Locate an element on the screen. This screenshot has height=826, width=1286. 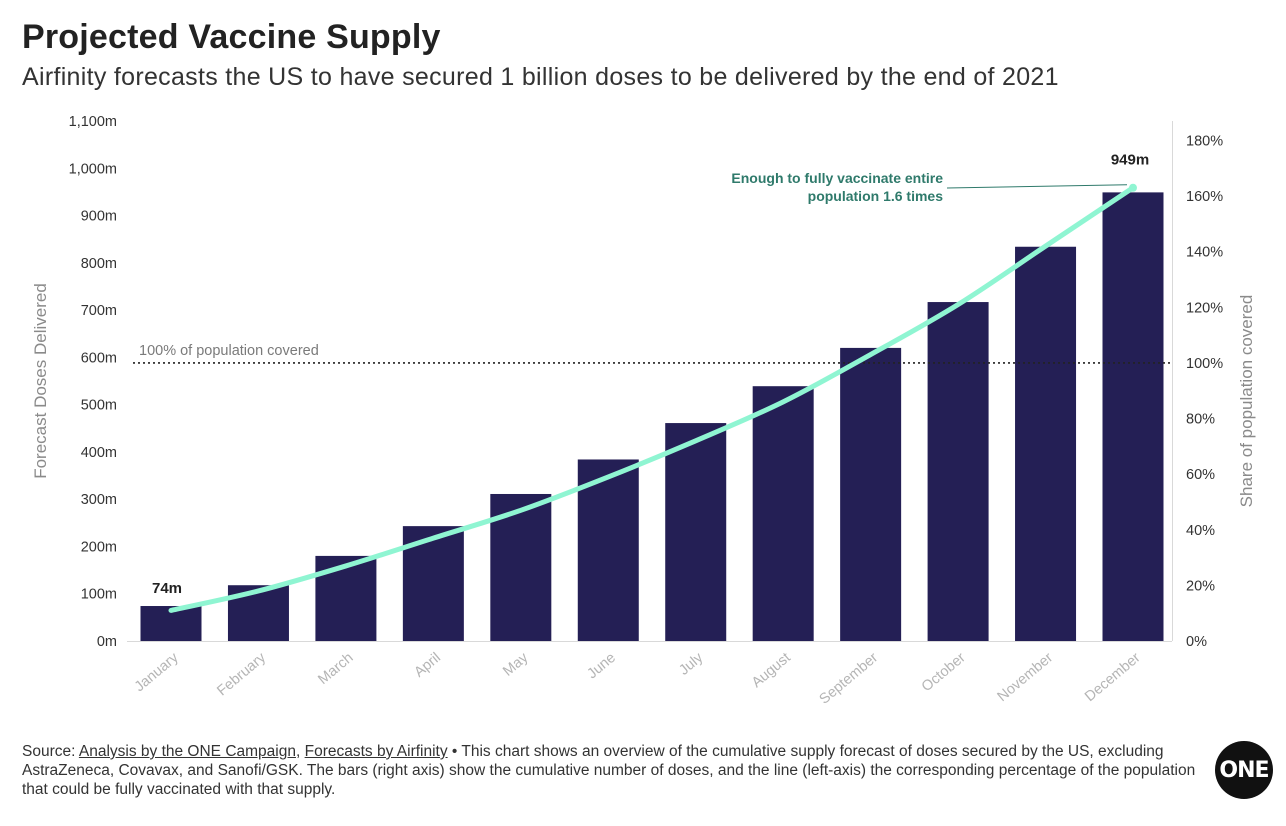
bar-july is located at coordinates (696, 532).